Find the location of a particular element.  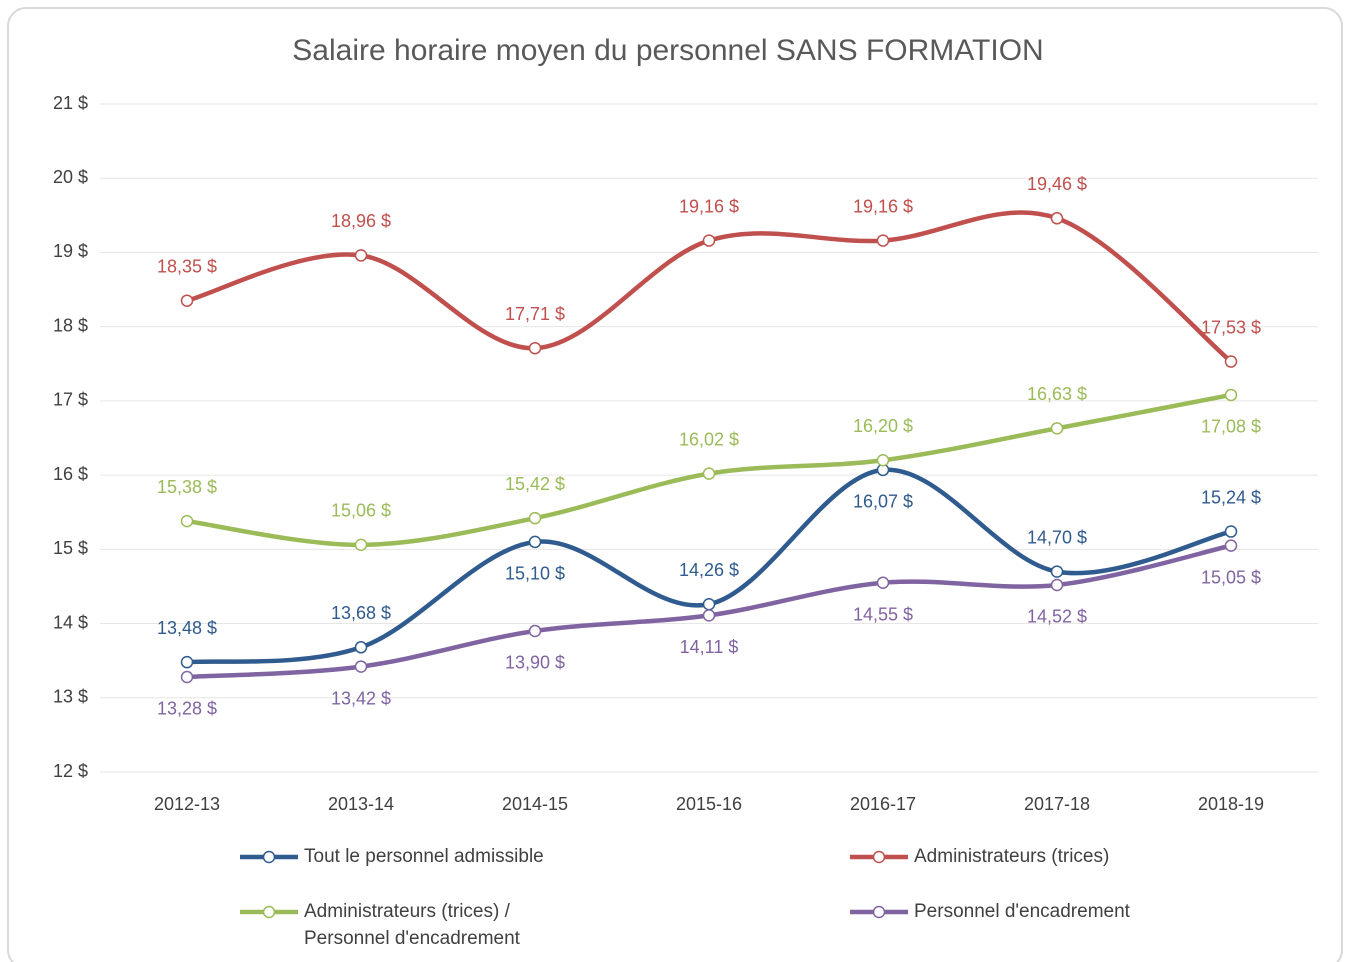

legend-label: Administrateurs (trices) is located at coordinates (1012, 856).